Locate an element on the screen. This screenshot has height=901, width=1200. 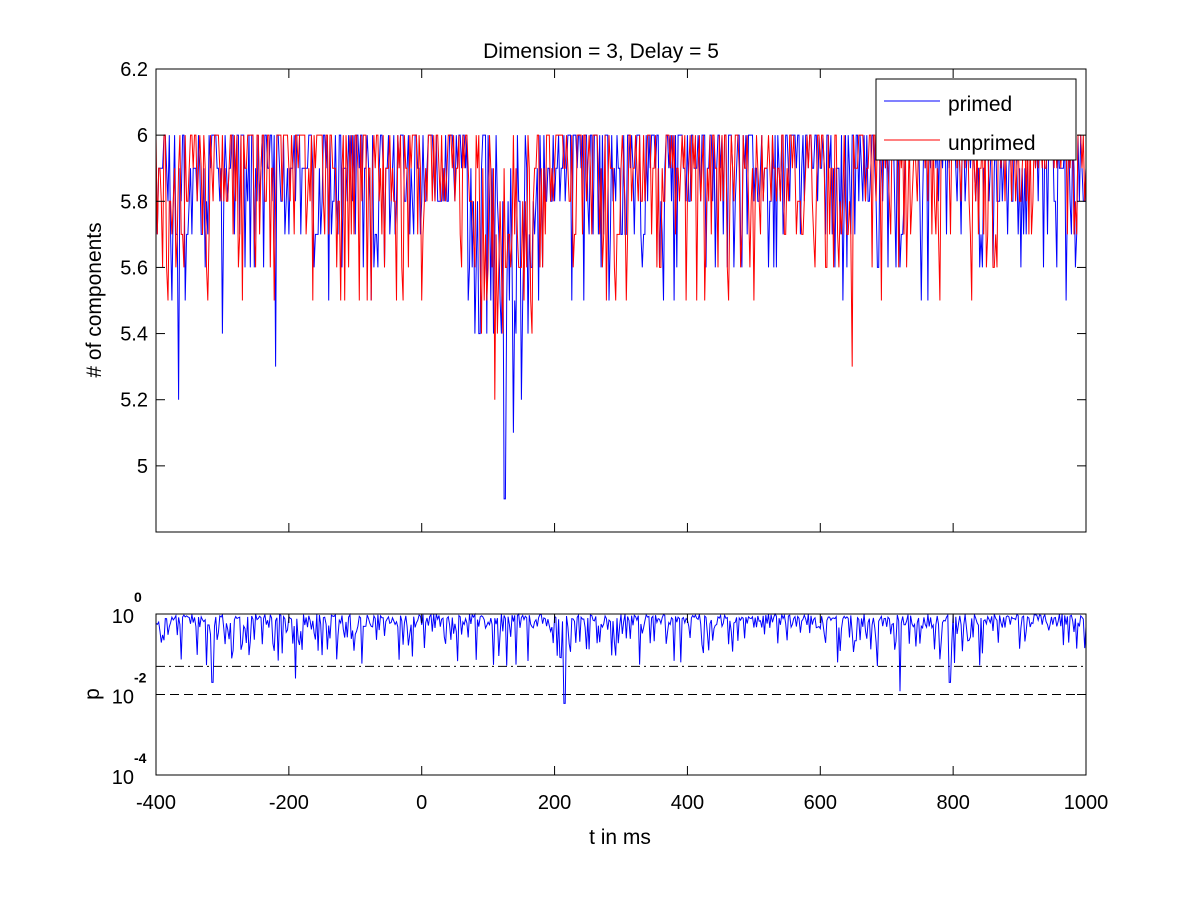
legend-box is located at coordinates (976, 119).